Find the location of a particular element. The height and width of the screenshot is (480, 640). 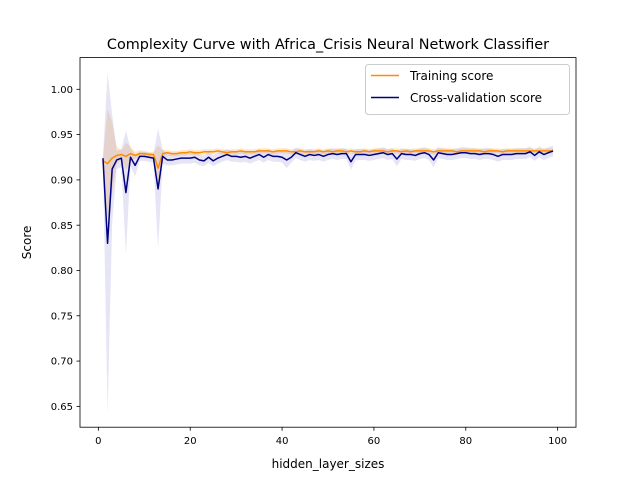

y-tick-label: 0.65 is located at coordinates (62, 407).